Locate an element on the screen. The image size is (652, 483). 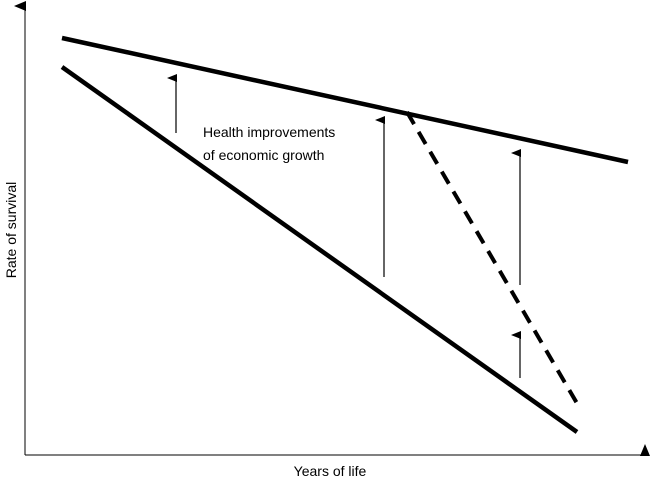
y-axis-label: Rate of survival is located at coordinates (11, 230).